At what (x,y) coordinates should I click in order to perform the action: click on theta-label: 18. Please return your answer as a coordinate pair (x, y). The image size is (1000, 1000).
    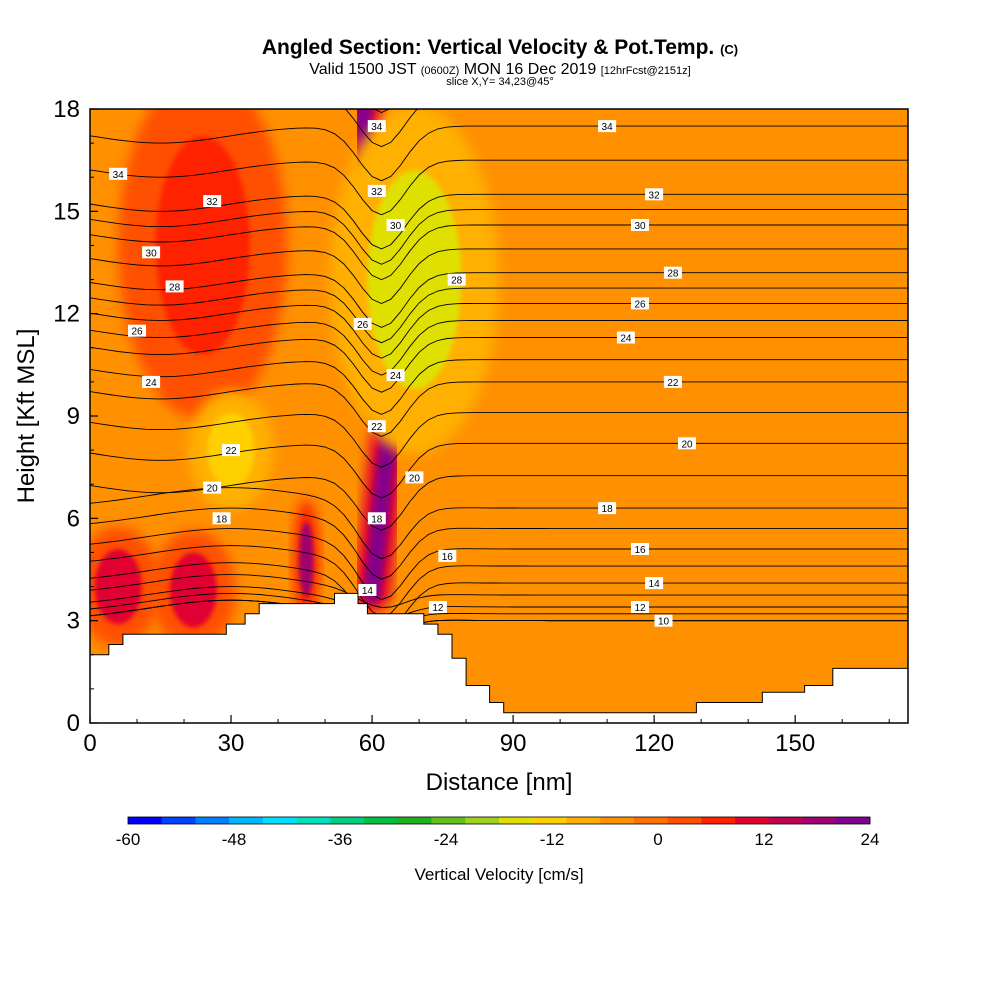
    Looking at the image, I should click on (607, 508).